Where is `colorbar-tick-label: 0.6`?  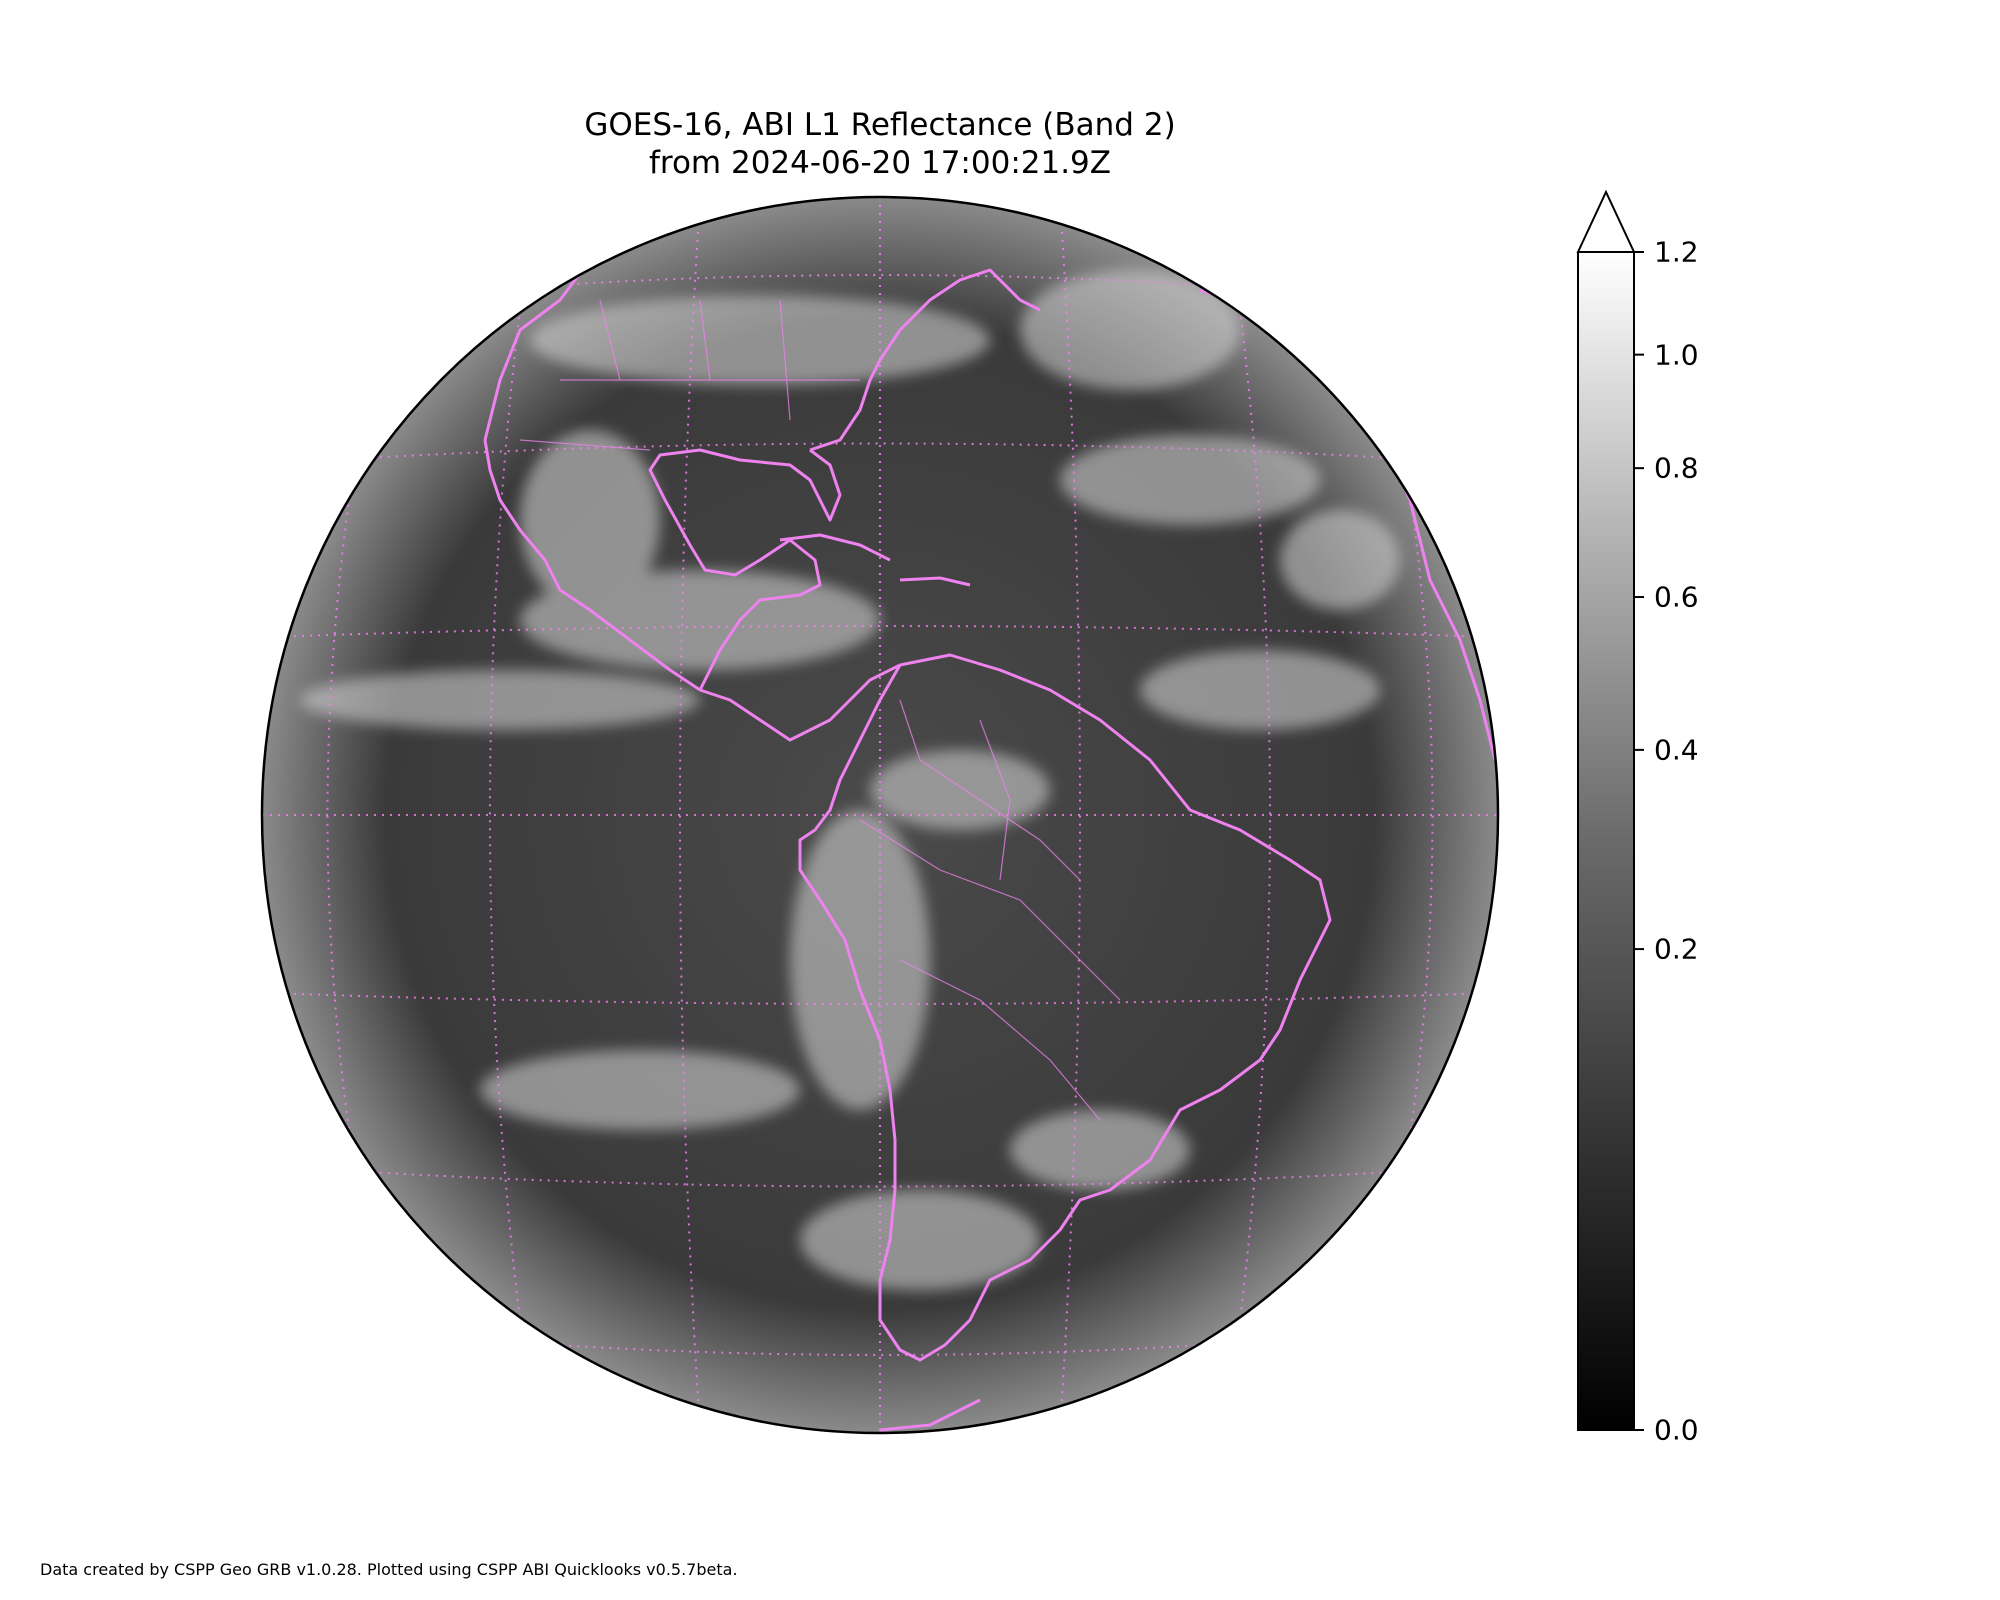 colorbar-tick-label: 0.6 is located at coordinates (1676, 597).